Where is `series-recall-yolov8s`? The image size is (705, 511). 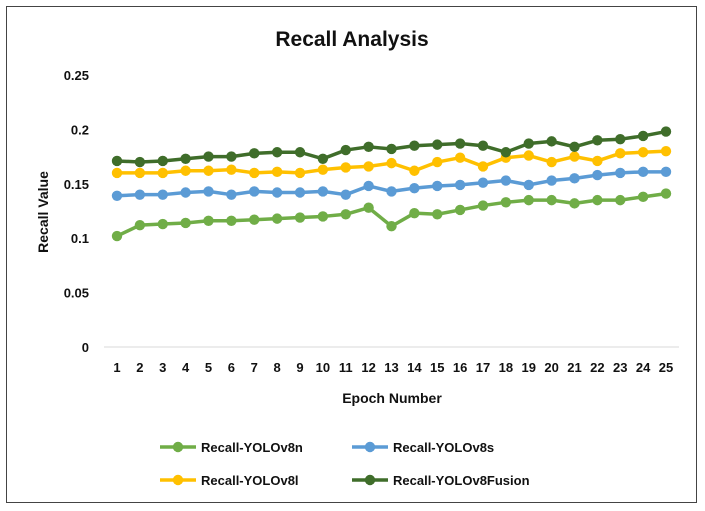
series-recall-yolov8s is located at coordinates (391, 183).